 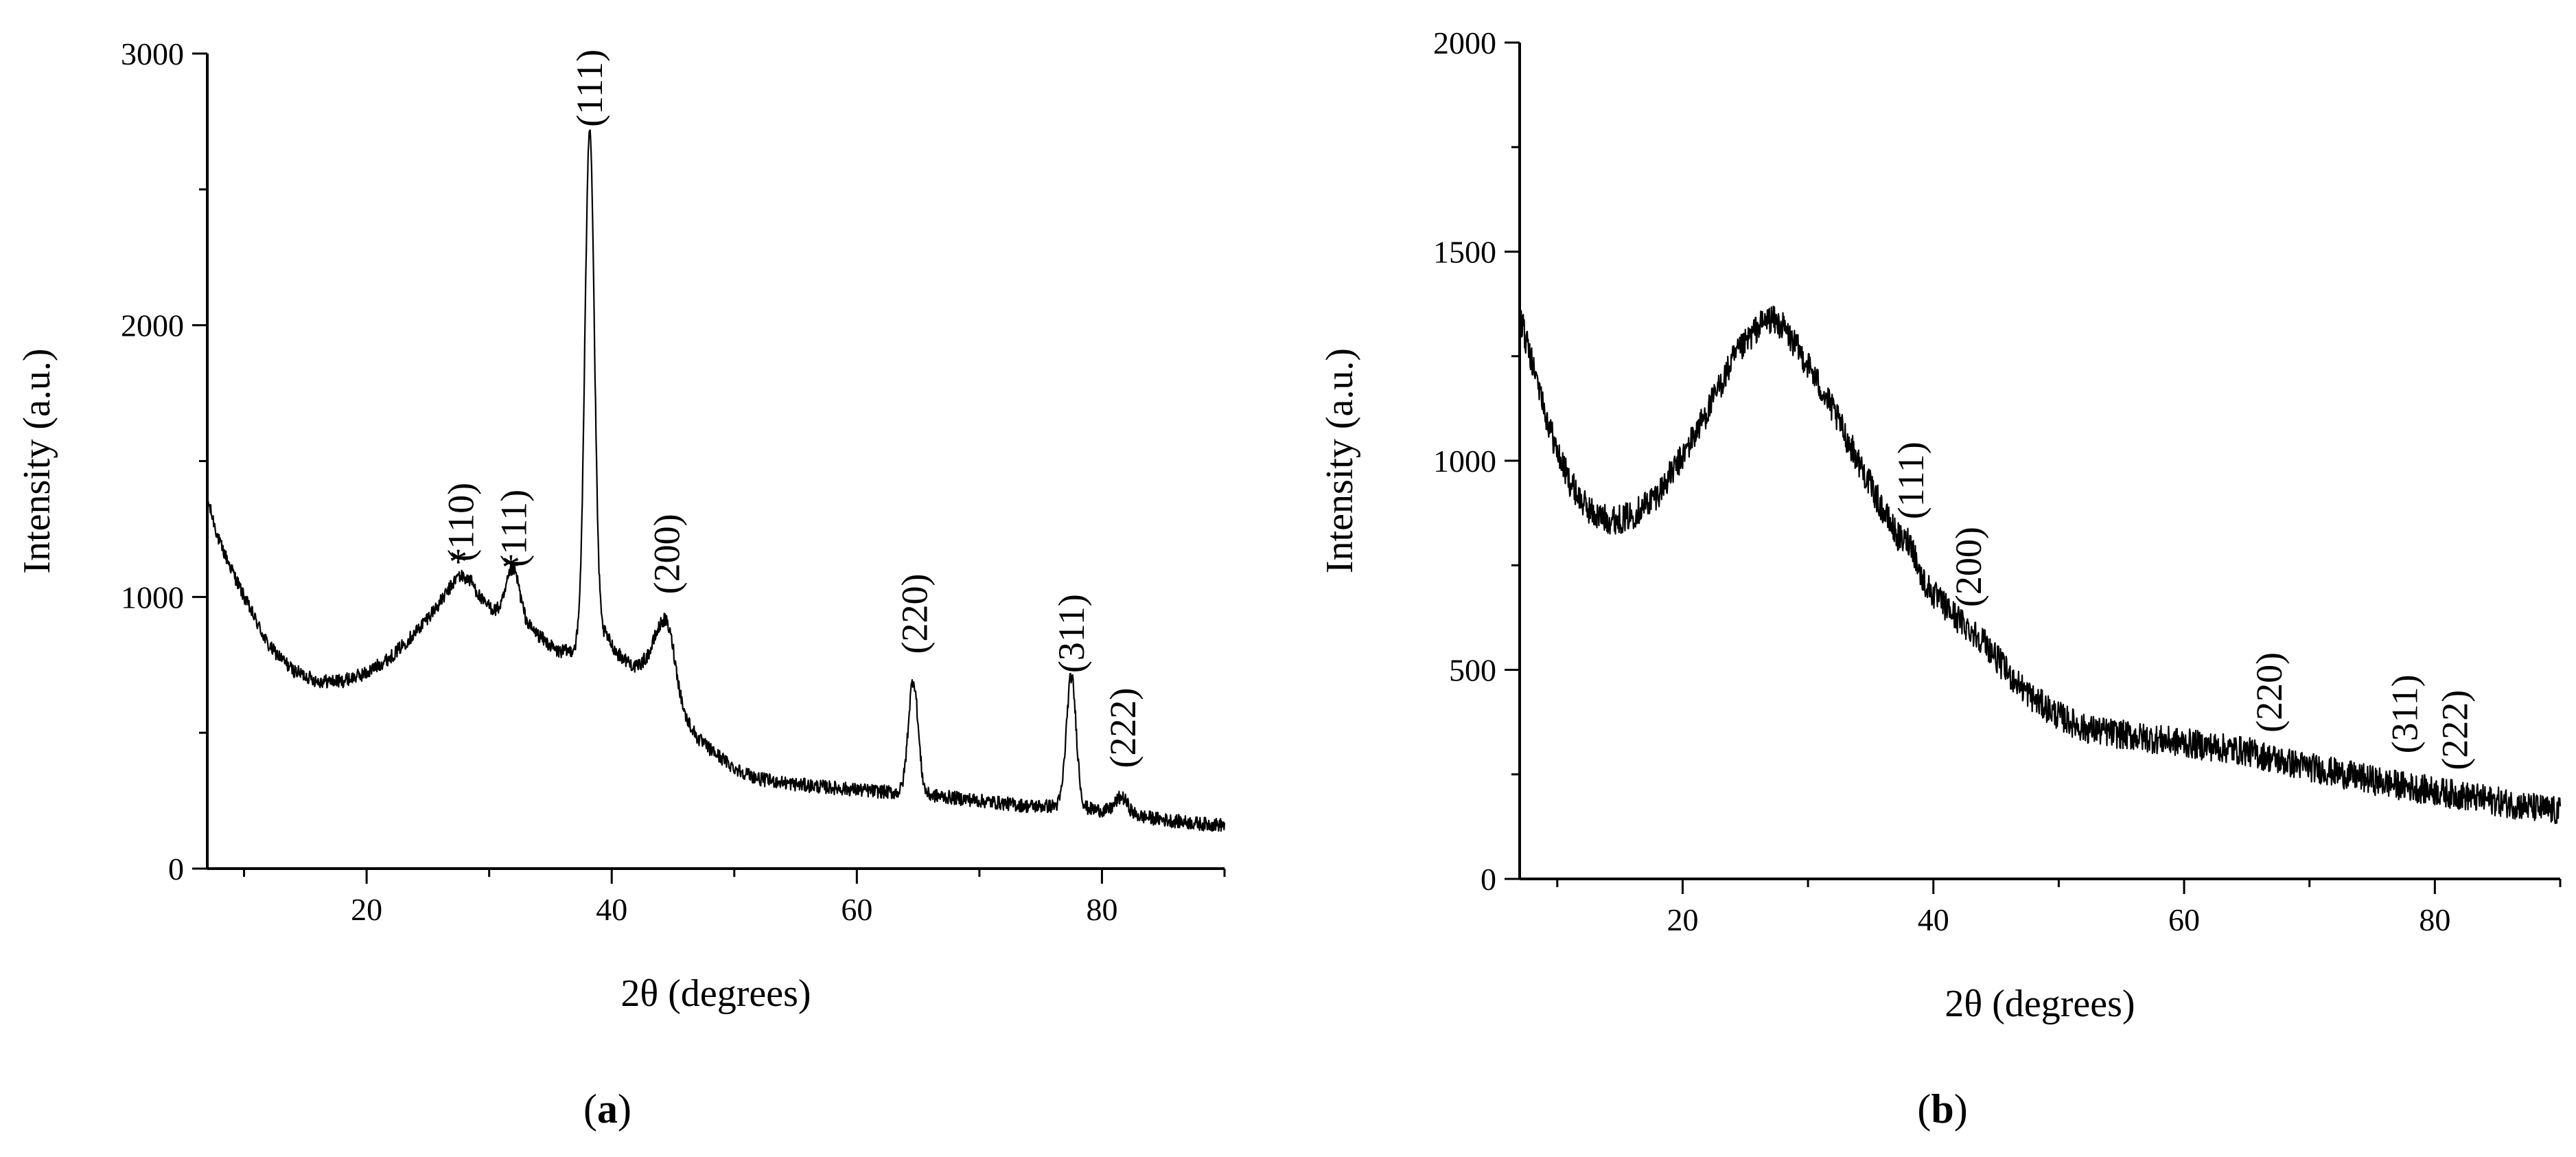 I want to click on peak-label: (110), so click(x=461, y=522).